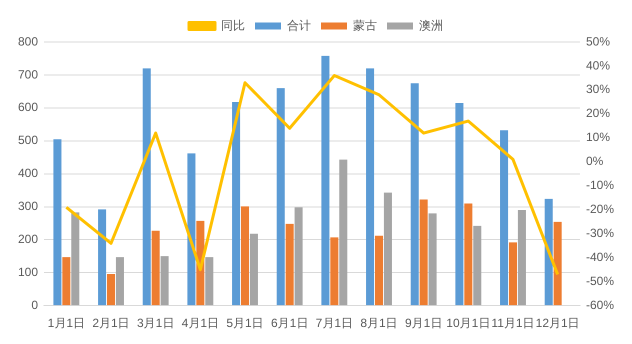  Describe the element at coordinates (600, 257) in the screenshot. I see `y2-tick-label: -40%` at that location.